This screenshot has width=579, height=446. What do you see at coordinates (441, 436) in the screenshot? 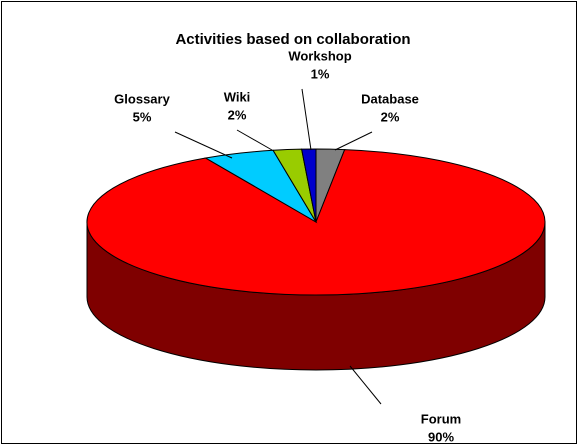
I see `value-label: 90%` at bounding box center [441, 436].